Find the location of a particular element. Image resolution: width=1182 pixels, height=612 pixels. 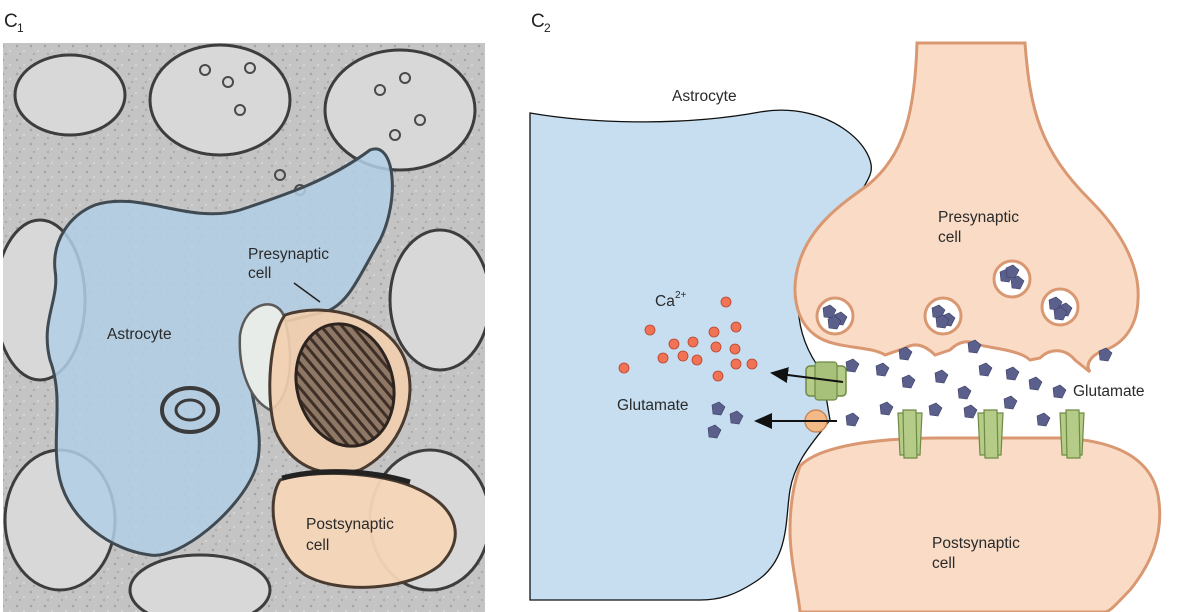

panel-label-c2: C 2 is located at coordinates (541, 23).